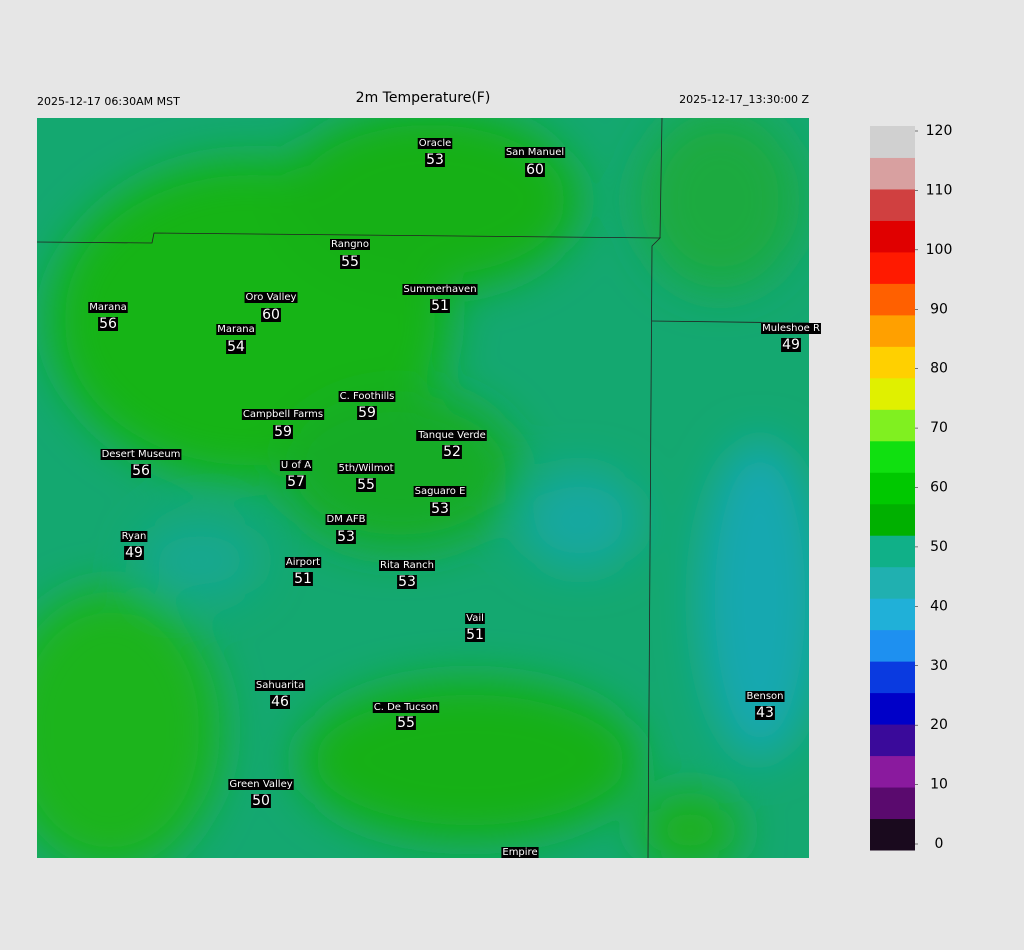 The width and height of the screenshot is (1024, 950). I want to click on station-name: U of A, so click(296, 465).